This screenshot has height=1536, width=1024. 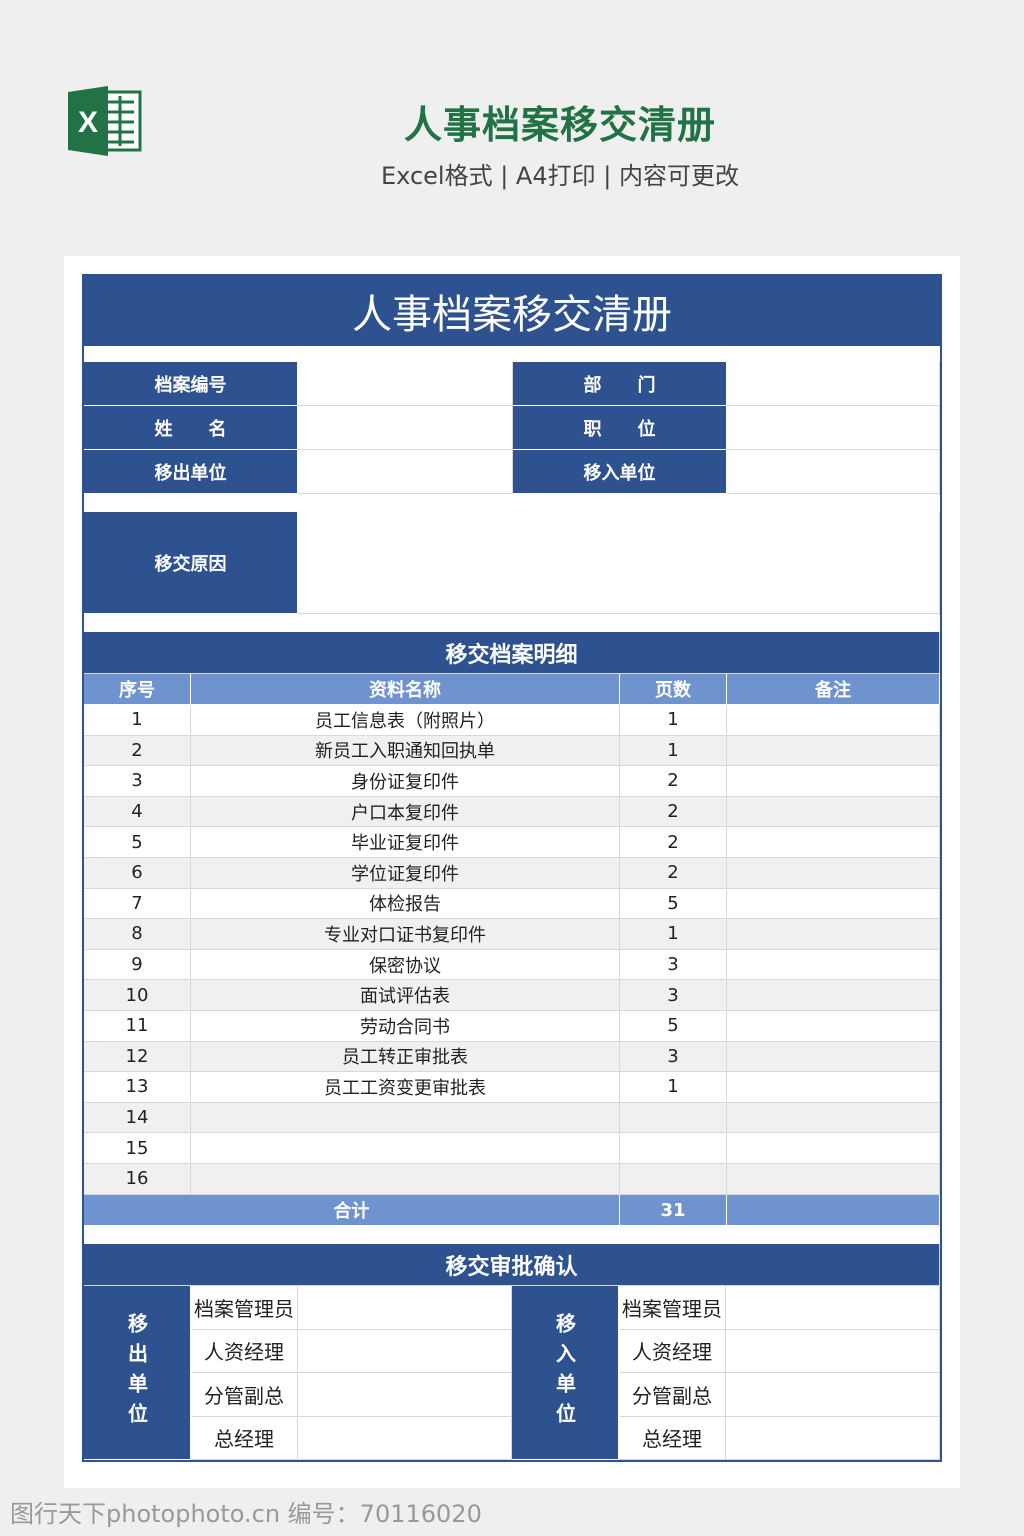 What do you see at coordinates (137, 934) in the screenshot?
I see `table-cell: 8` at bounding box center [137, 934].